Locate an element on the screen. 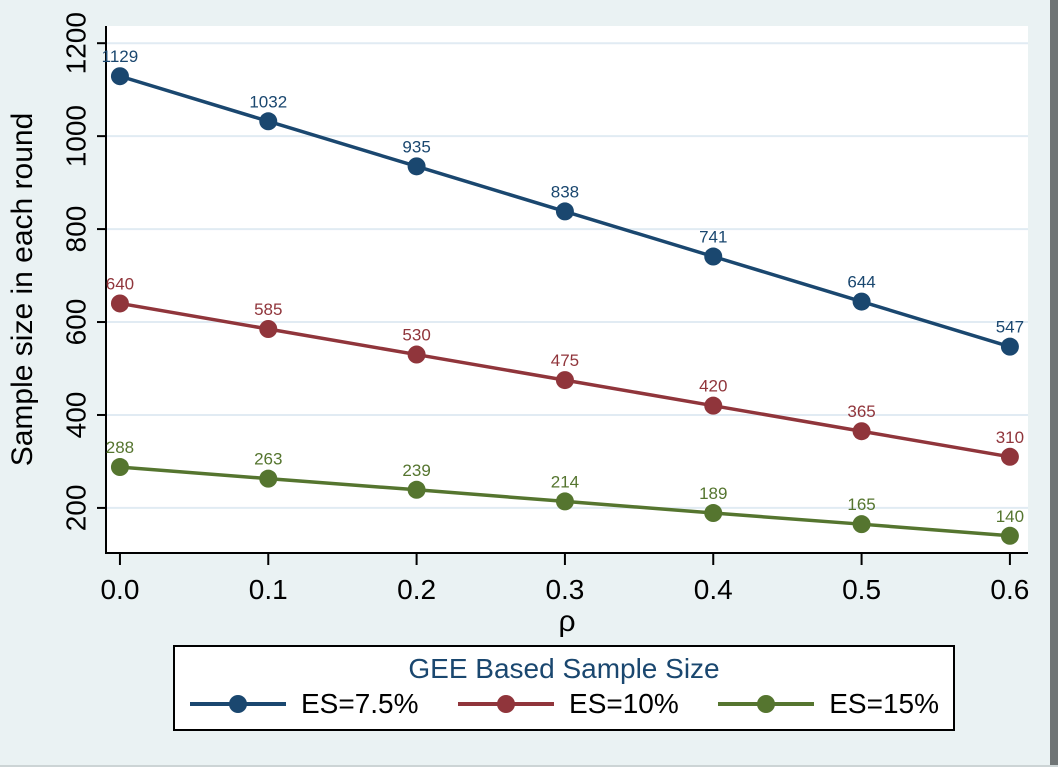 Image resolution: width=1058 pixels, height=767 pixels. y-tick-label: 400 is located at coordinates (75, 415).